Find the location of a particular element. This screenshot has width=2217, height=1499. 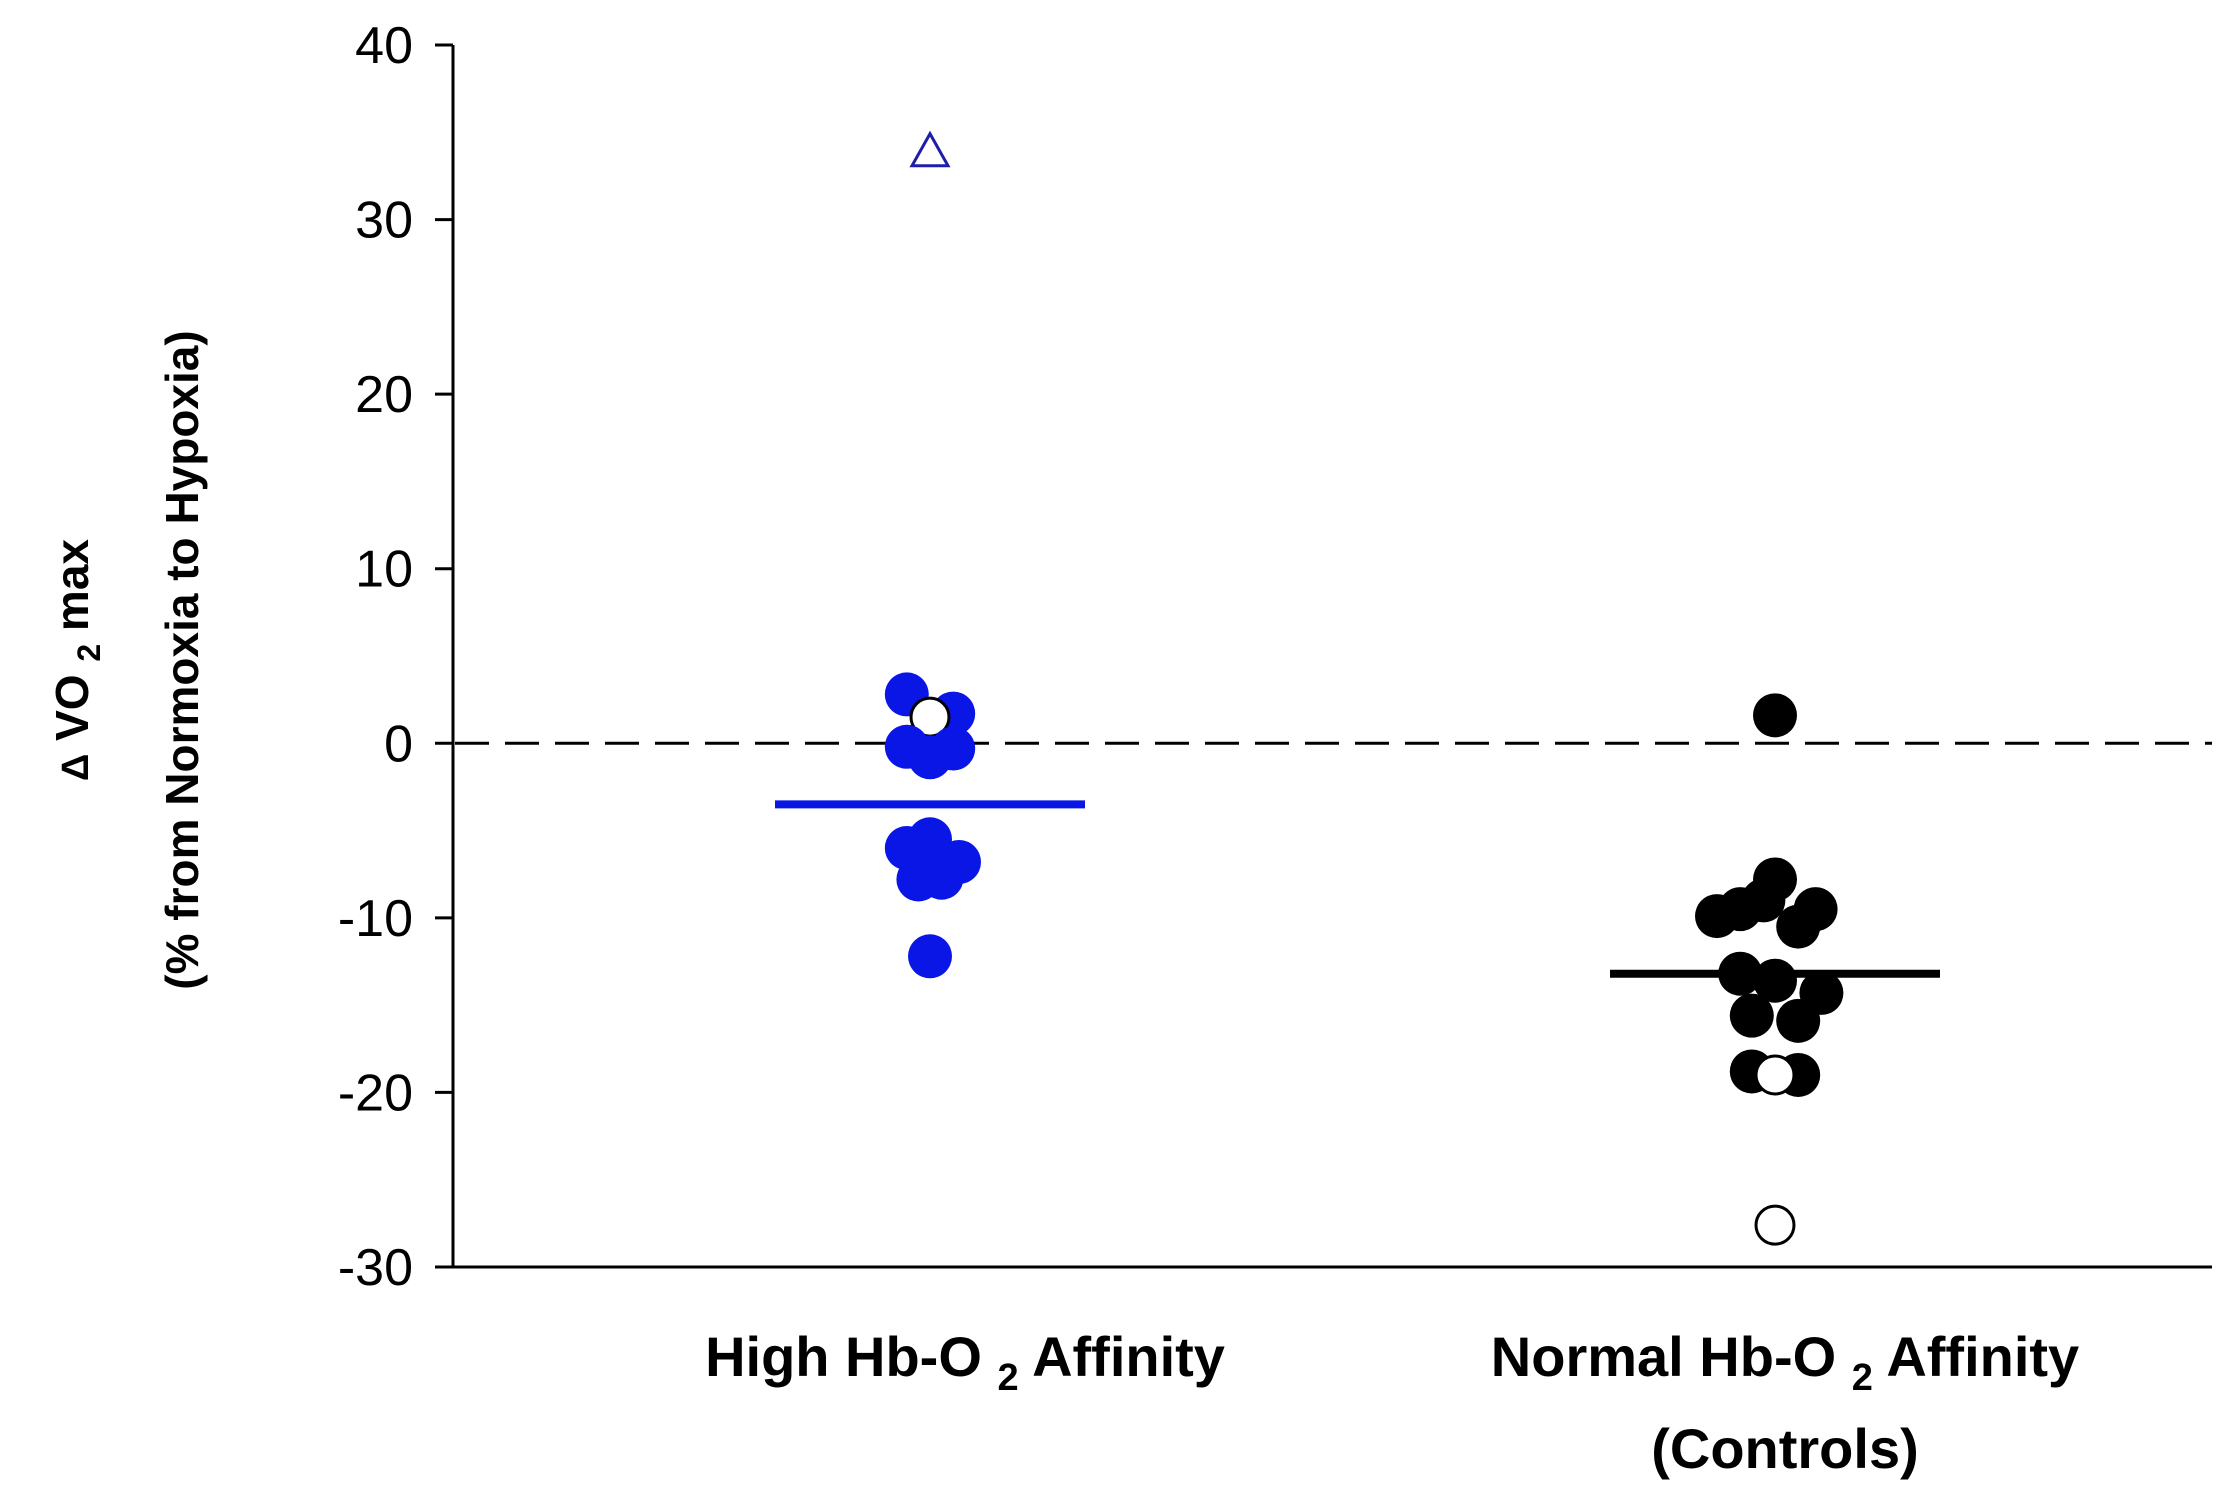

data-point-triangle is located at coordinates (930, 149).